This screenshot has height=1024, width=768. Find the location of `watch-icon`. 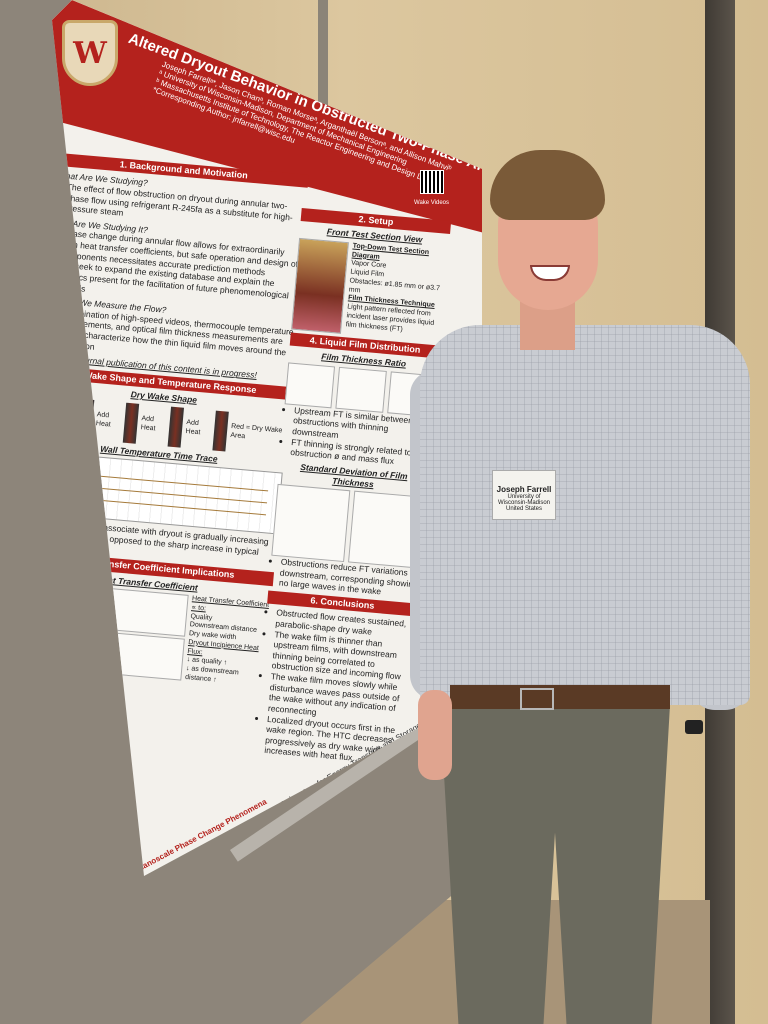

watch-icon is located at coordinates (694, 727).